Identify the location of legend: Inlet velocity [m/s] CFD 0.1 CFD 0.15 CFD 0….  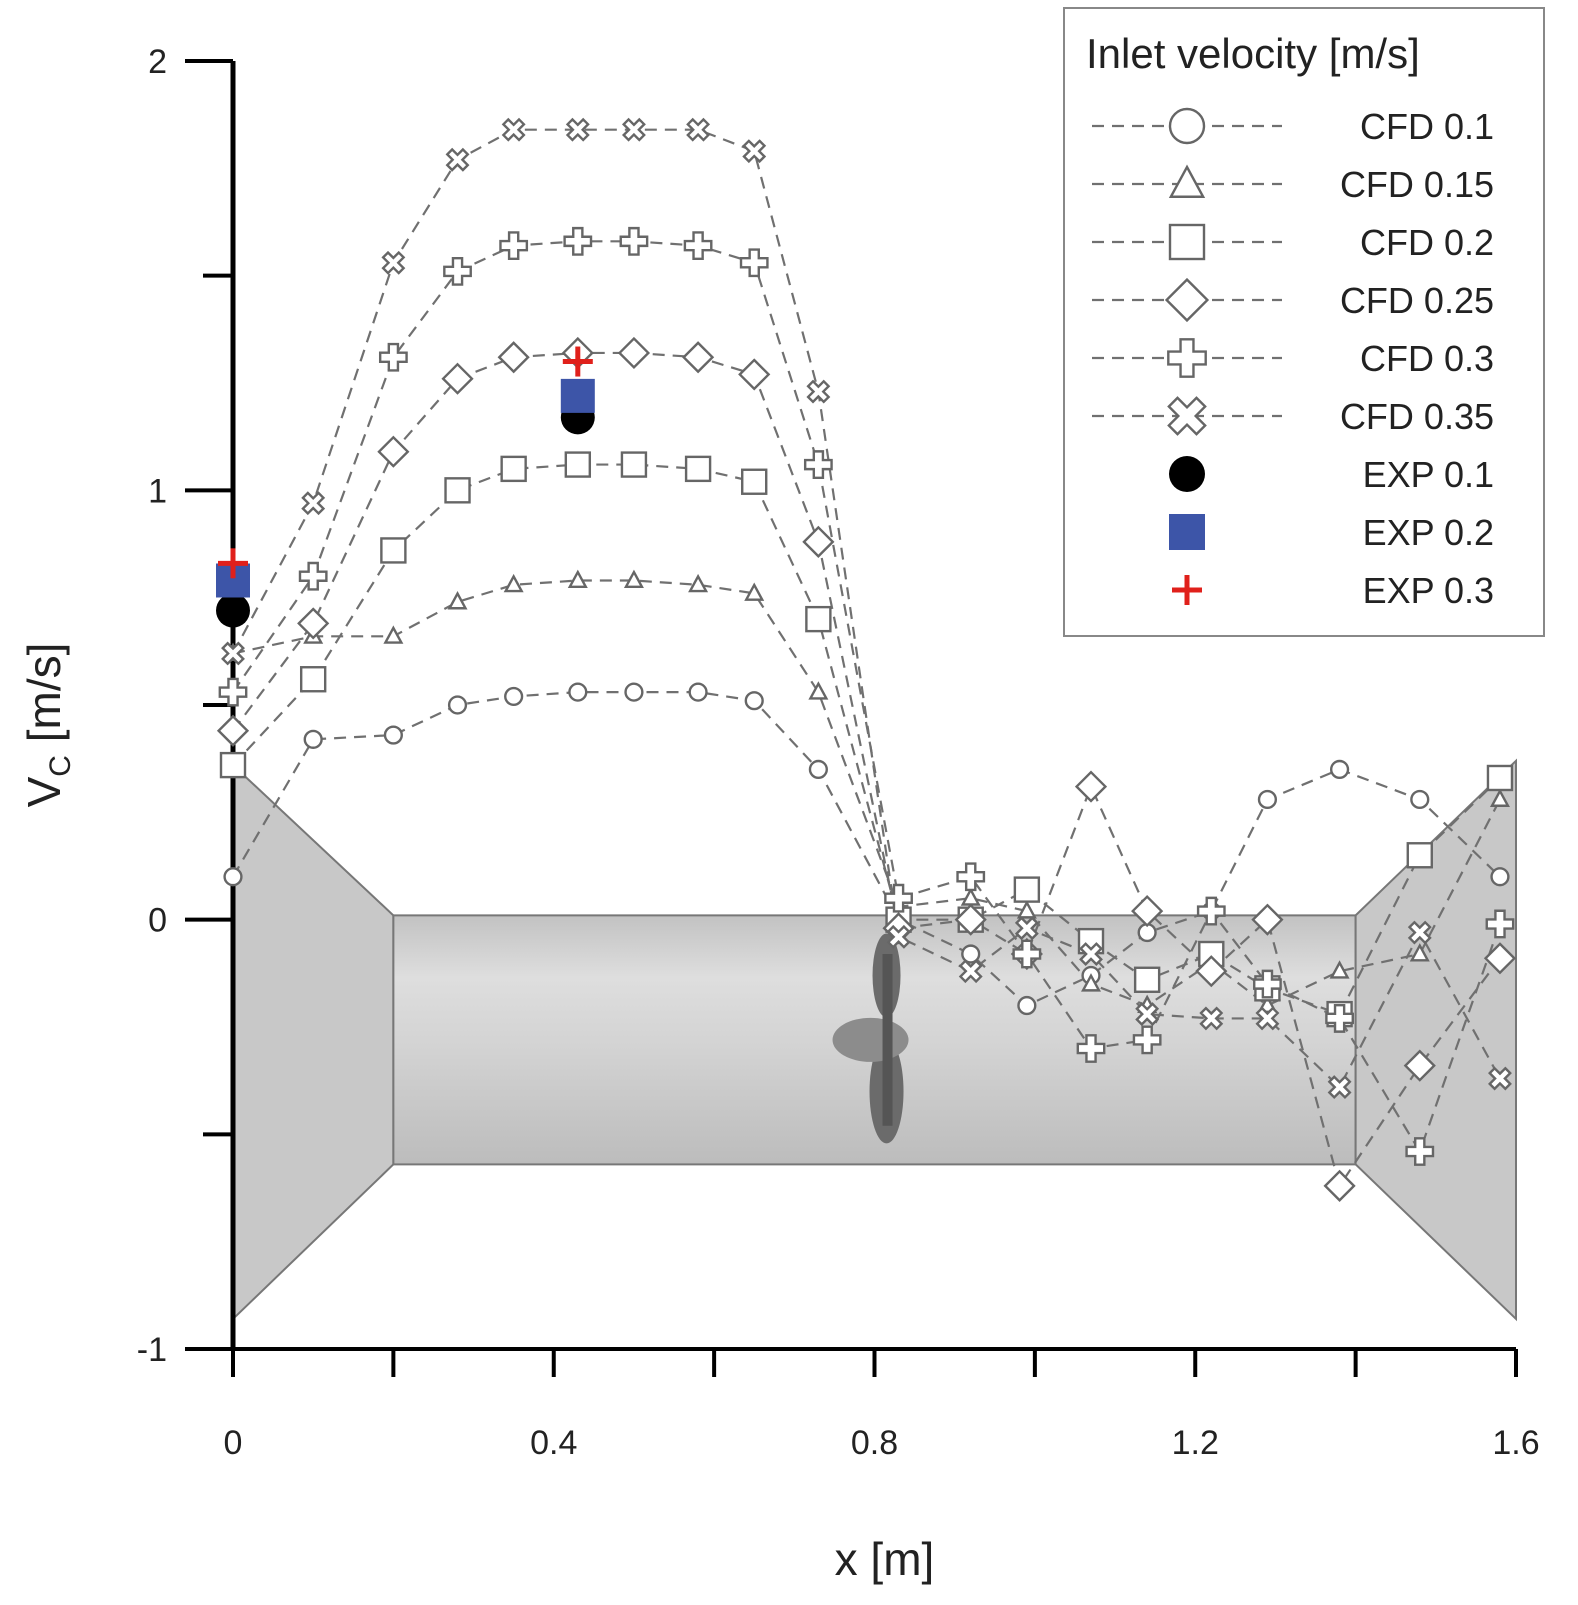
(1304, 322).